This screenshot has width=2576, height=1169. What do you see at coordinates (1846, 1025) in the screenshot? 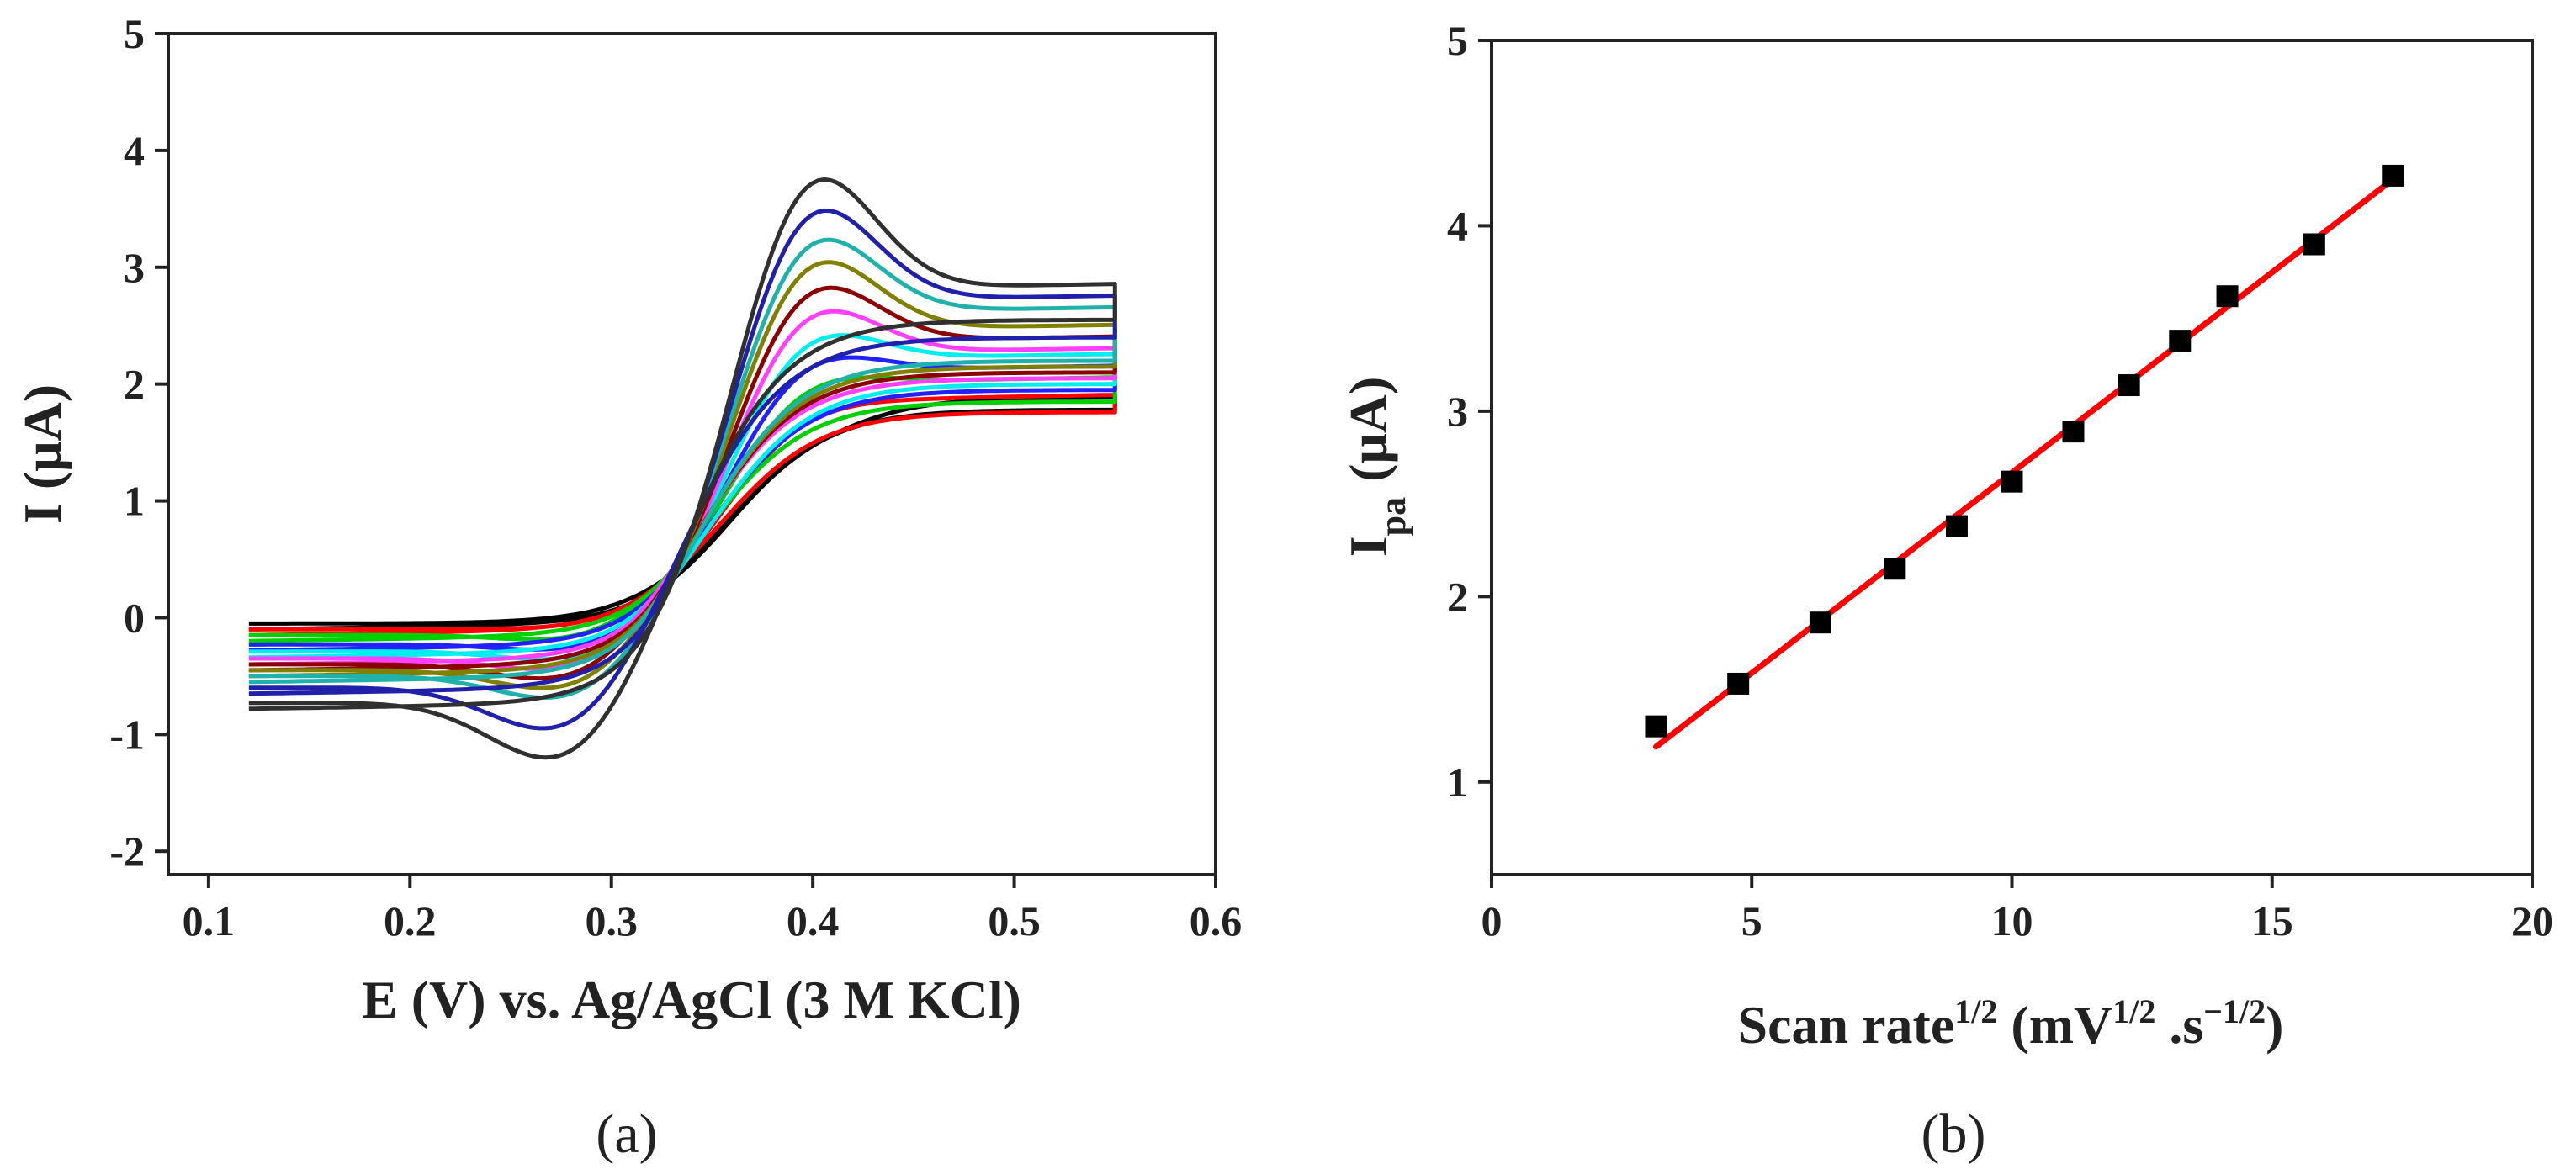
I see `x-title-part: Scan rate` at bounding box center [1846, 1025].